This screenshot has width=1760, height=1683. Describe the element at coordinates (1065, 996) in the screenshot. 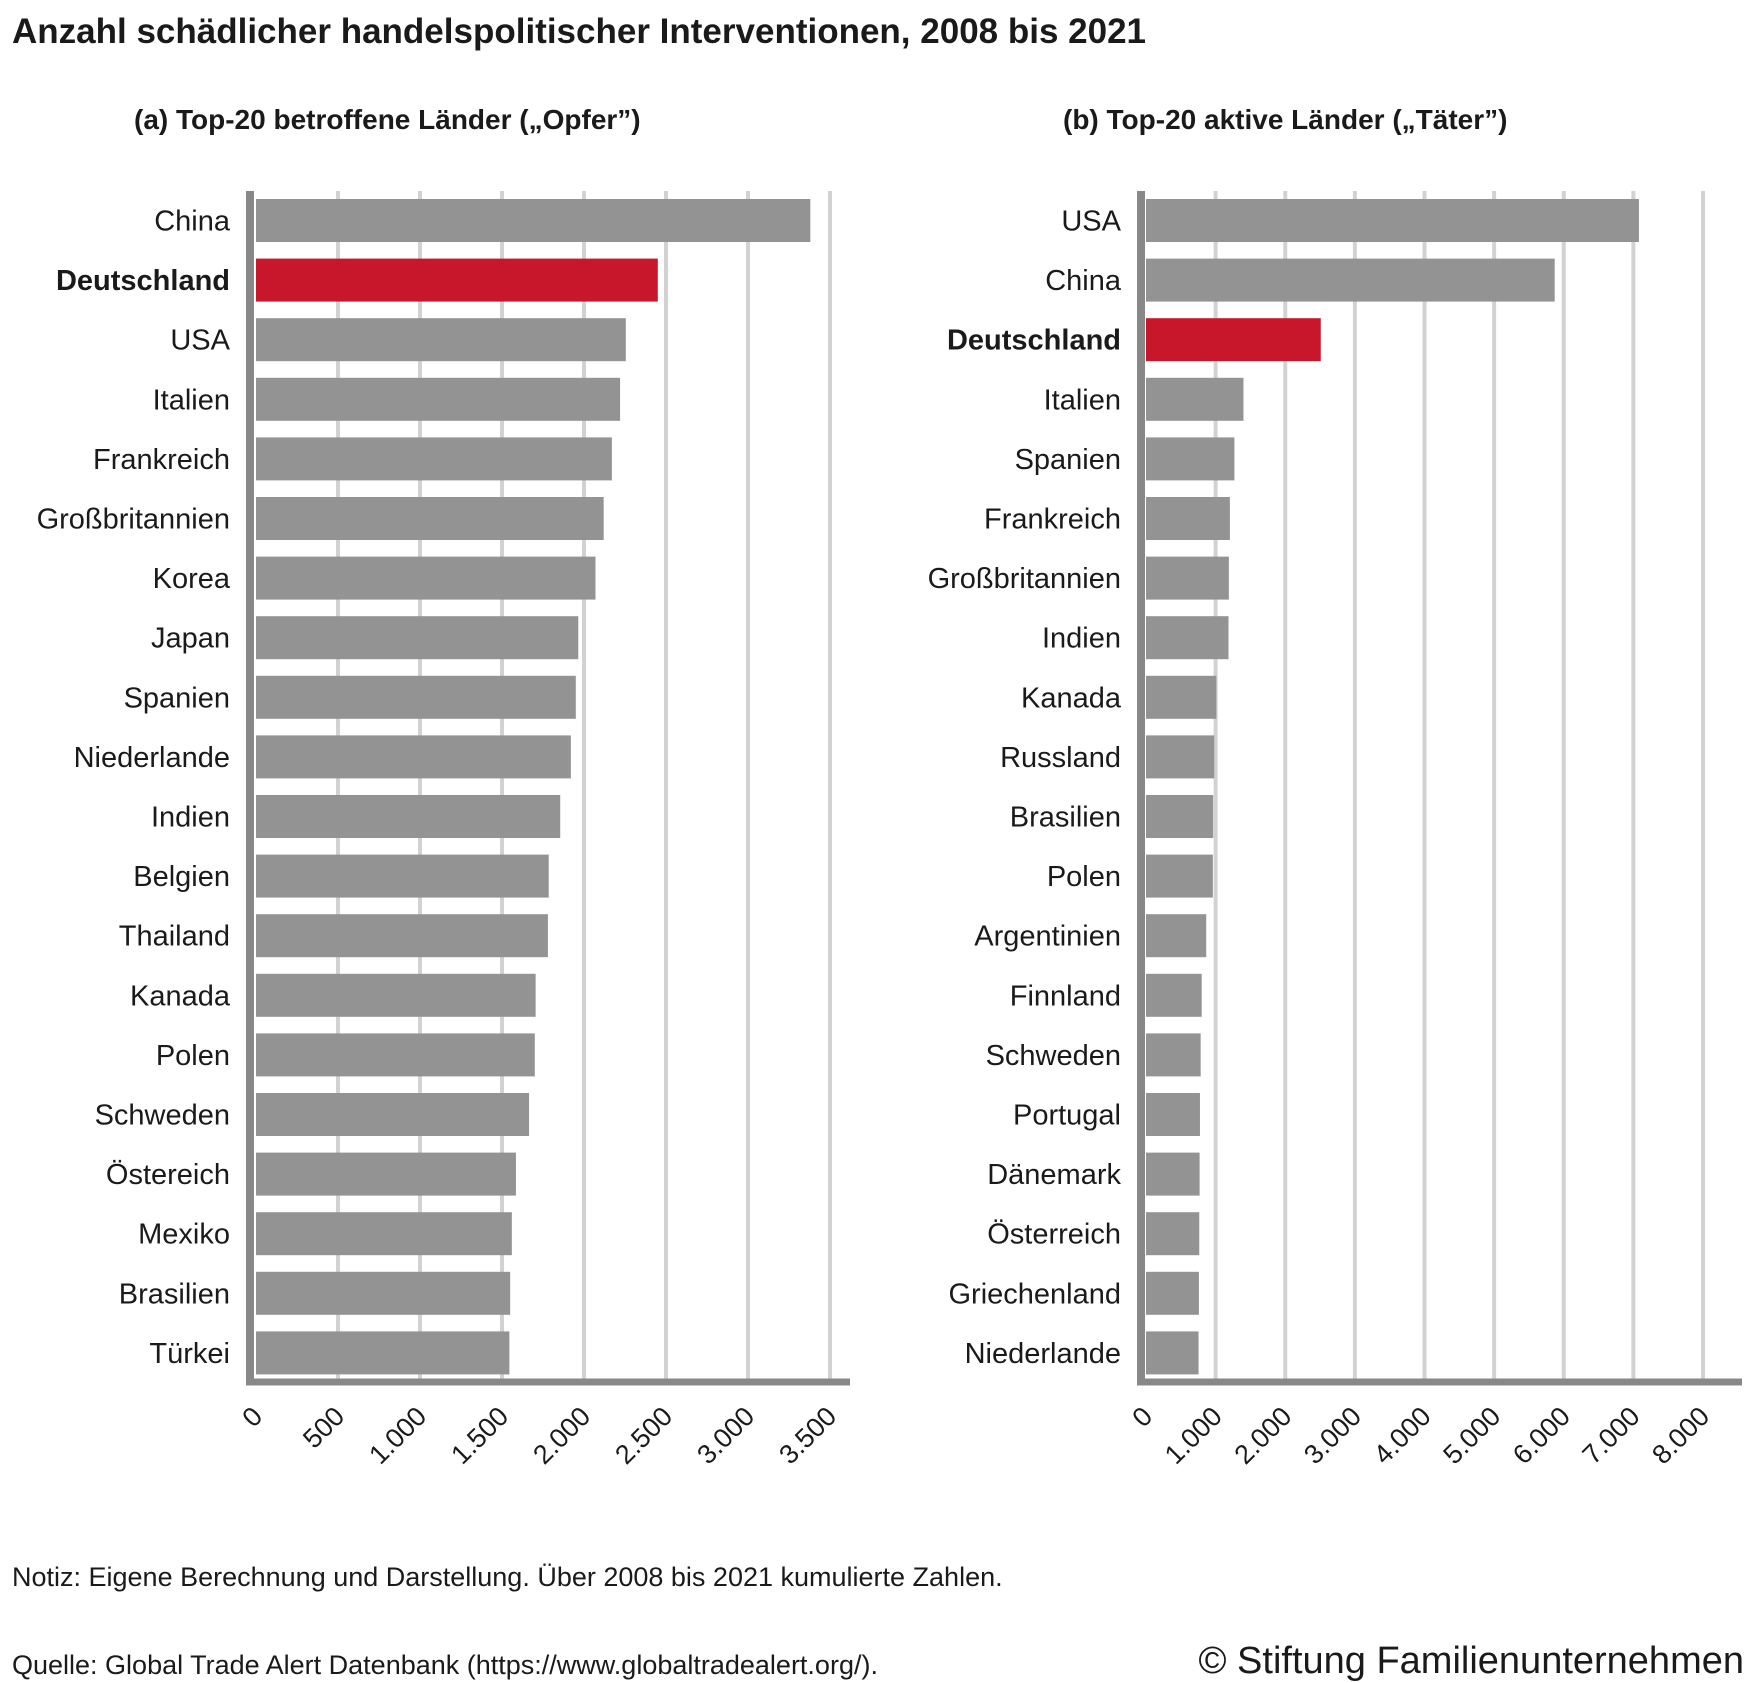

I see `category-label: Finnland` at that location.